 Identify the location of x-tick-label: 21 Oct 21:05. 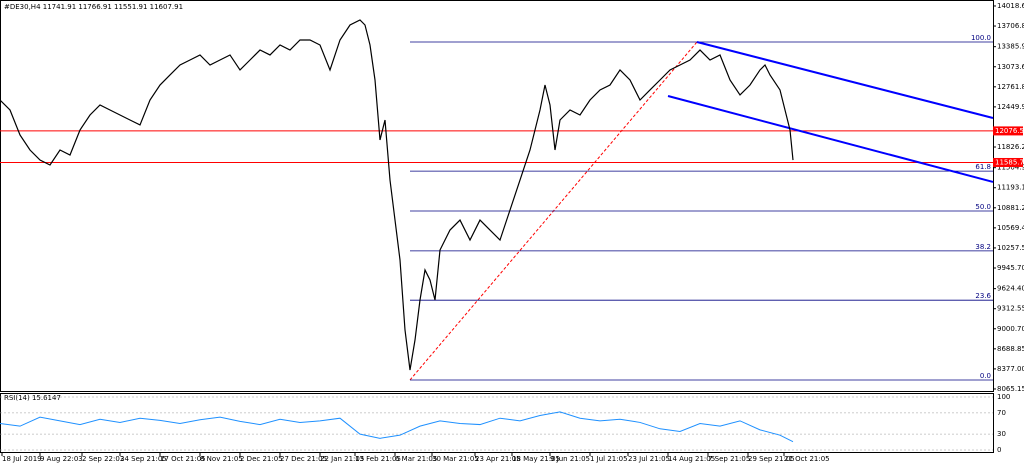
(807, 459).